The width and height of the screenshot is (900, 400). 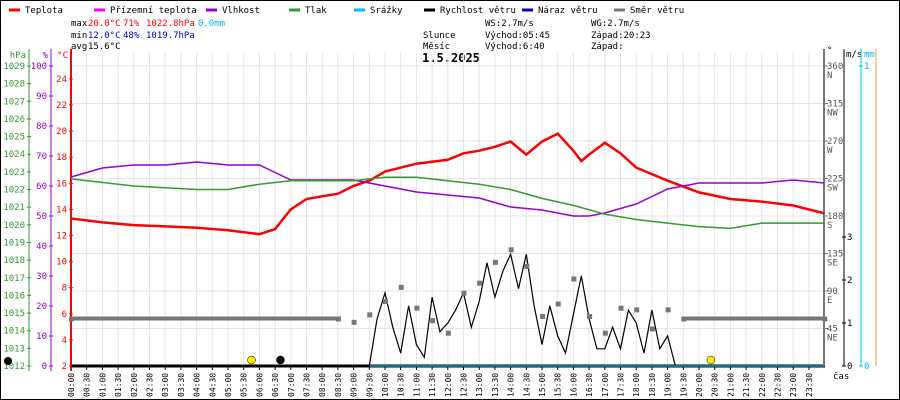 What do you see at coordinates (64, 367) in the screenshot?
I see `temperature-tick-label: 2` at bounding box center [64, 367].